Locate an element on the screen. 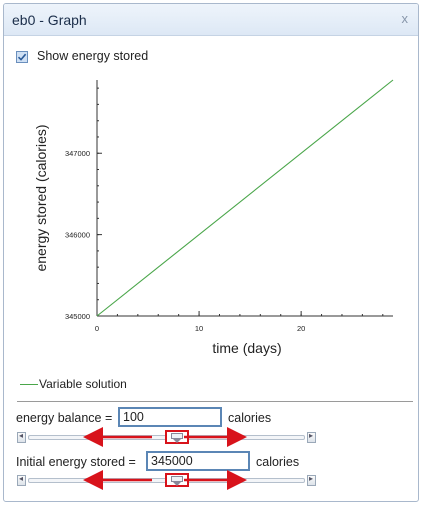 The image size is (425, 508). window-titlebar: eb0 - Graph x is located at coordinates (211, 20).